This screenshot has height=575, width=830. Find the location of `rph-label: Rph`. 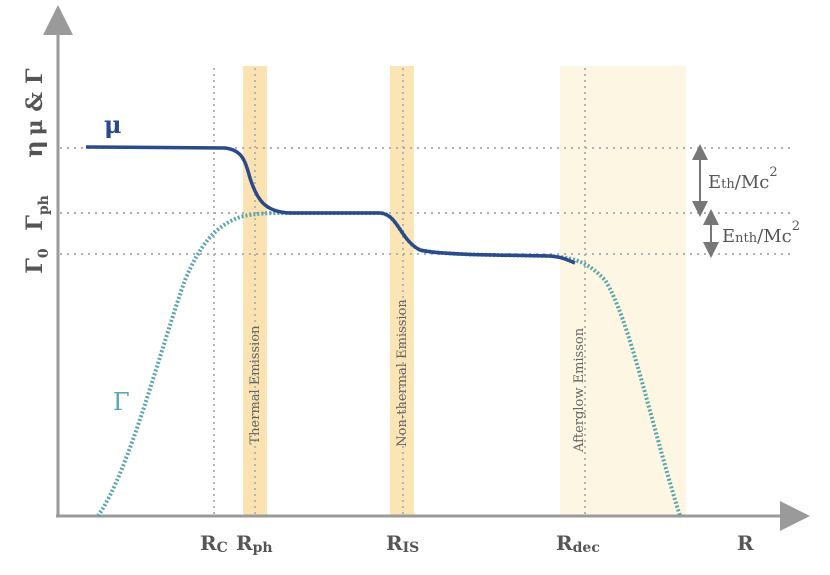

rph-label: Rph is located at coordinates (254, 543).